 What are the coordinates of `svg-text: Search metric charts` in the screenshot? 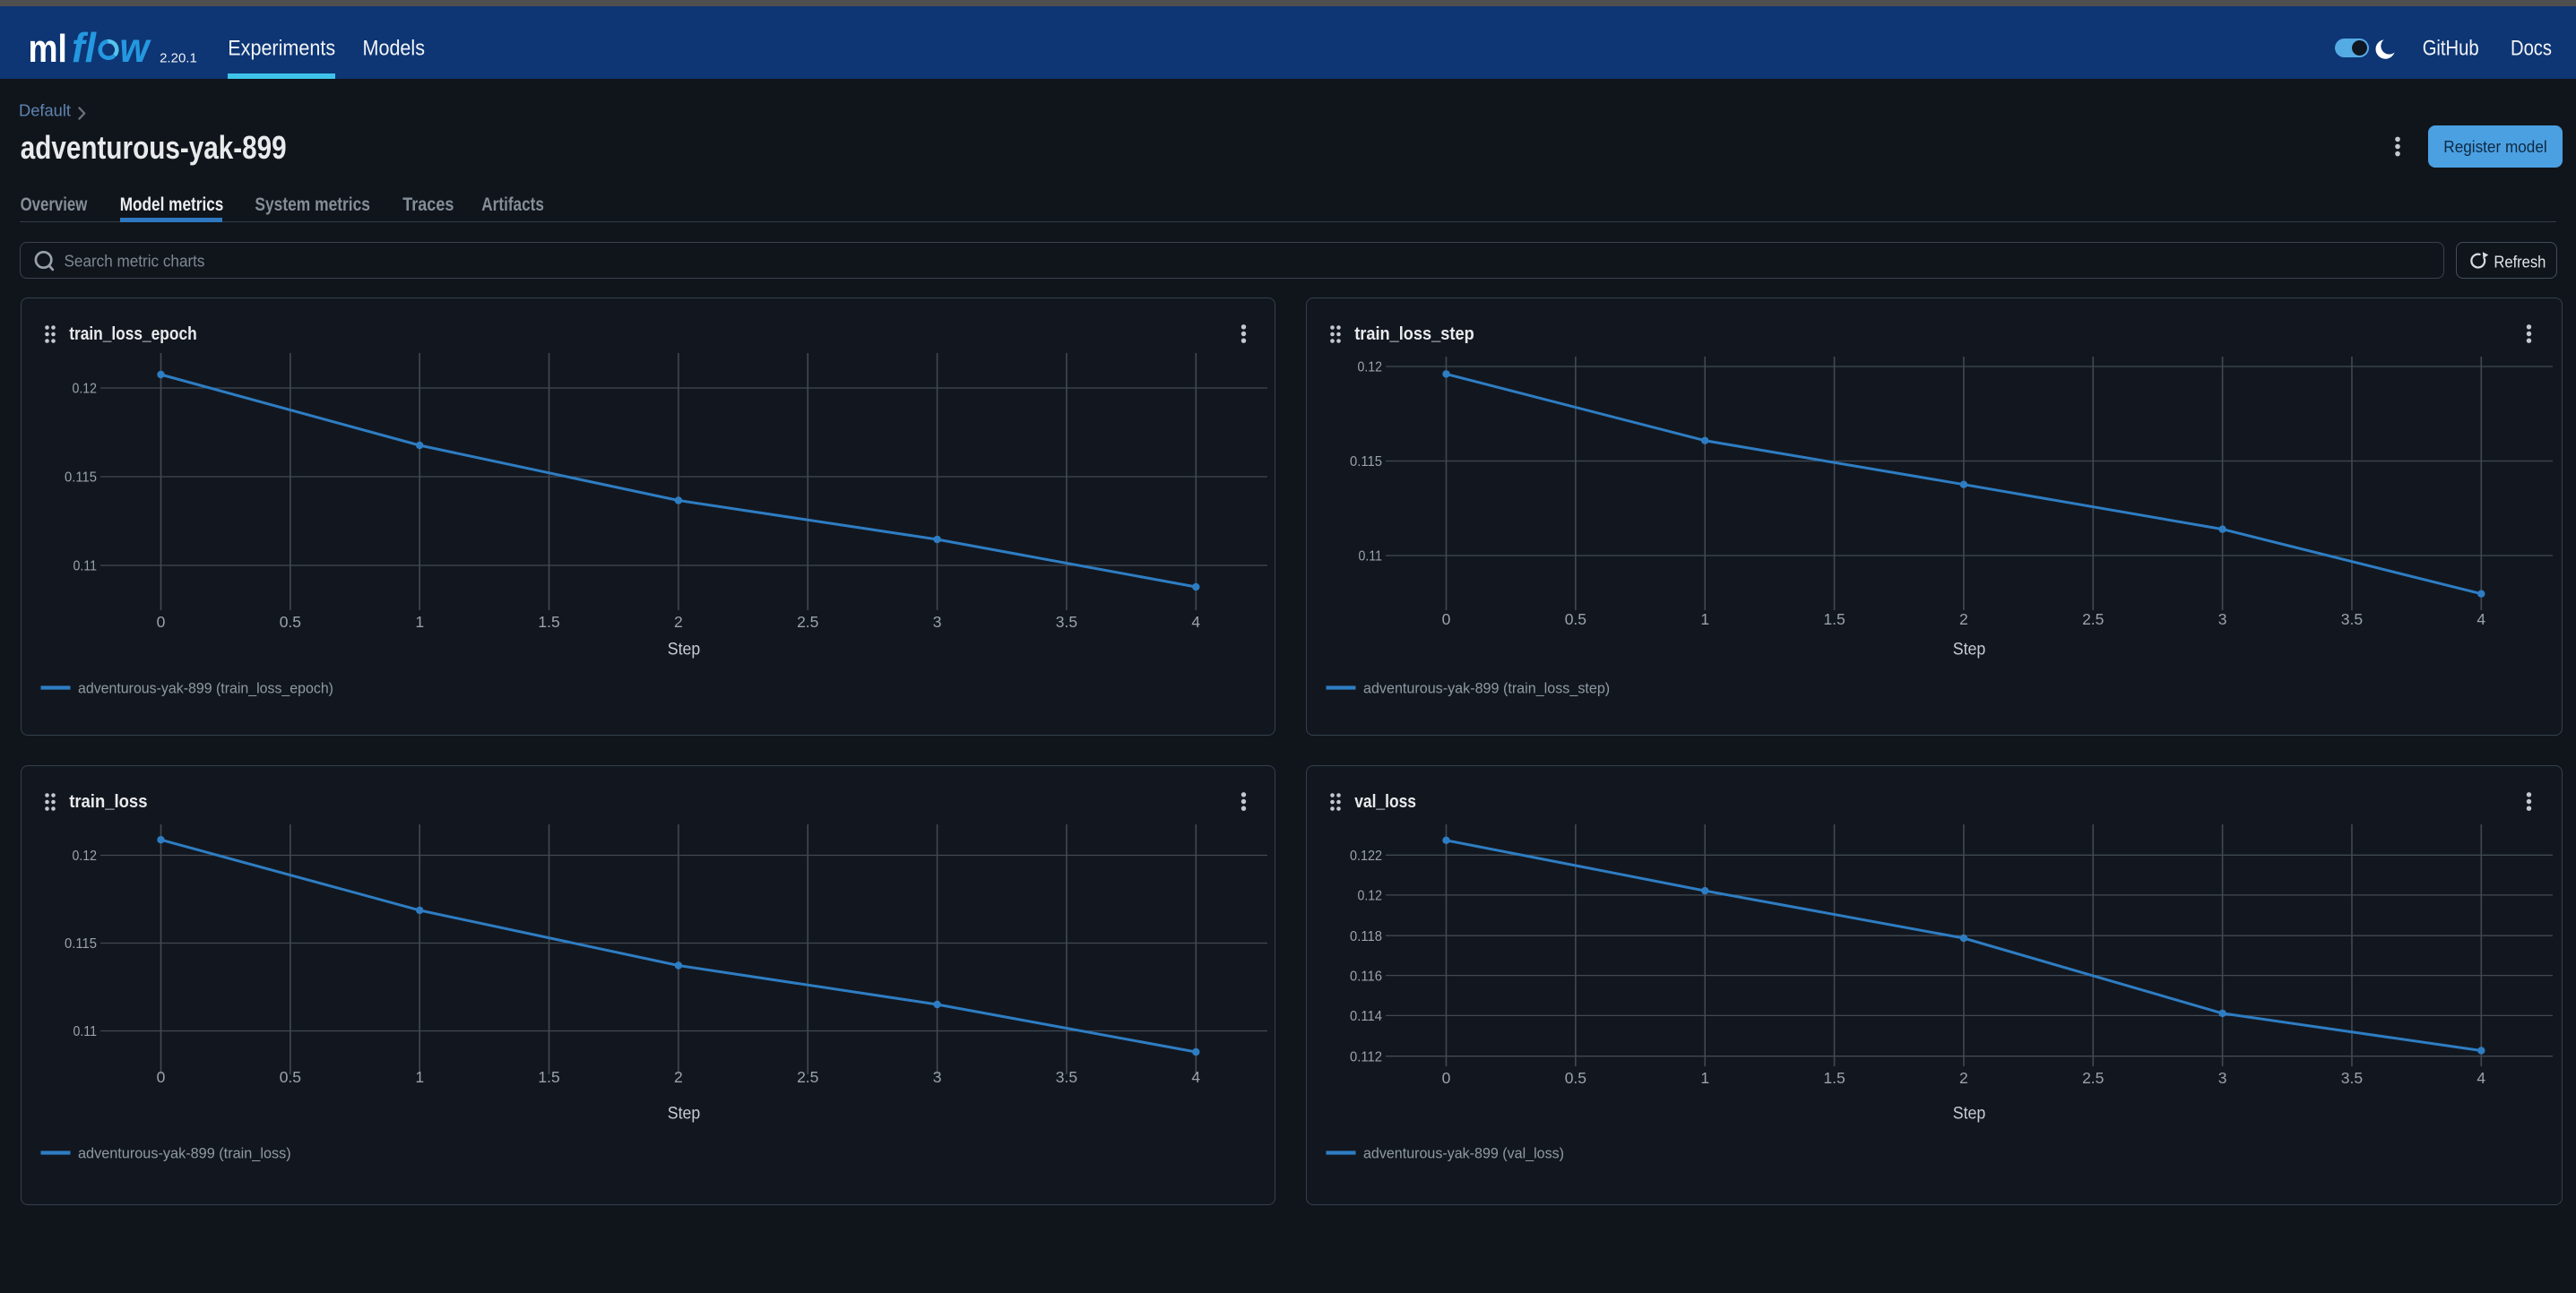 It's located at (135, 261).